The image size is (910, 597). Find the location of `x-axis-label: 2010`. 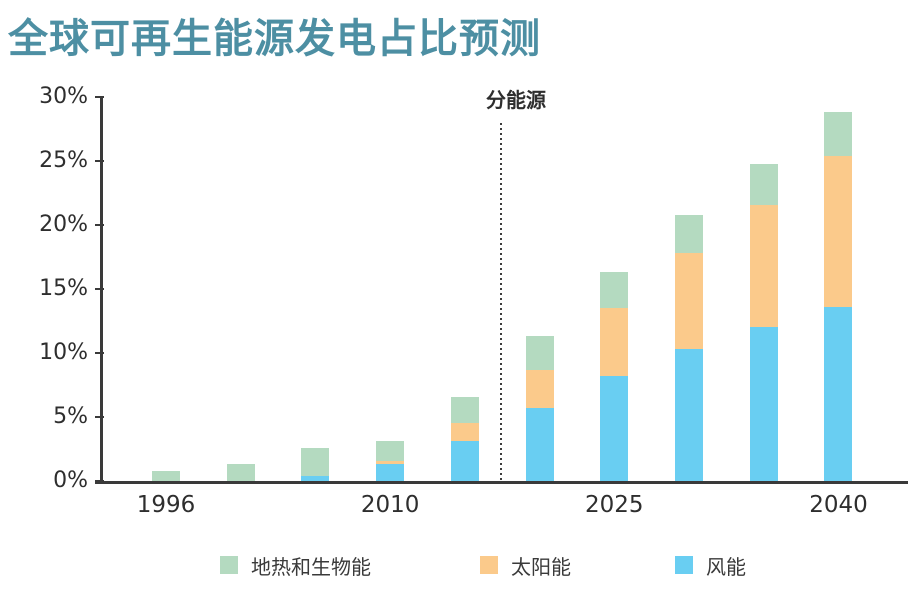

x-axis-label: 2010 is located at coordinates (390, 505).